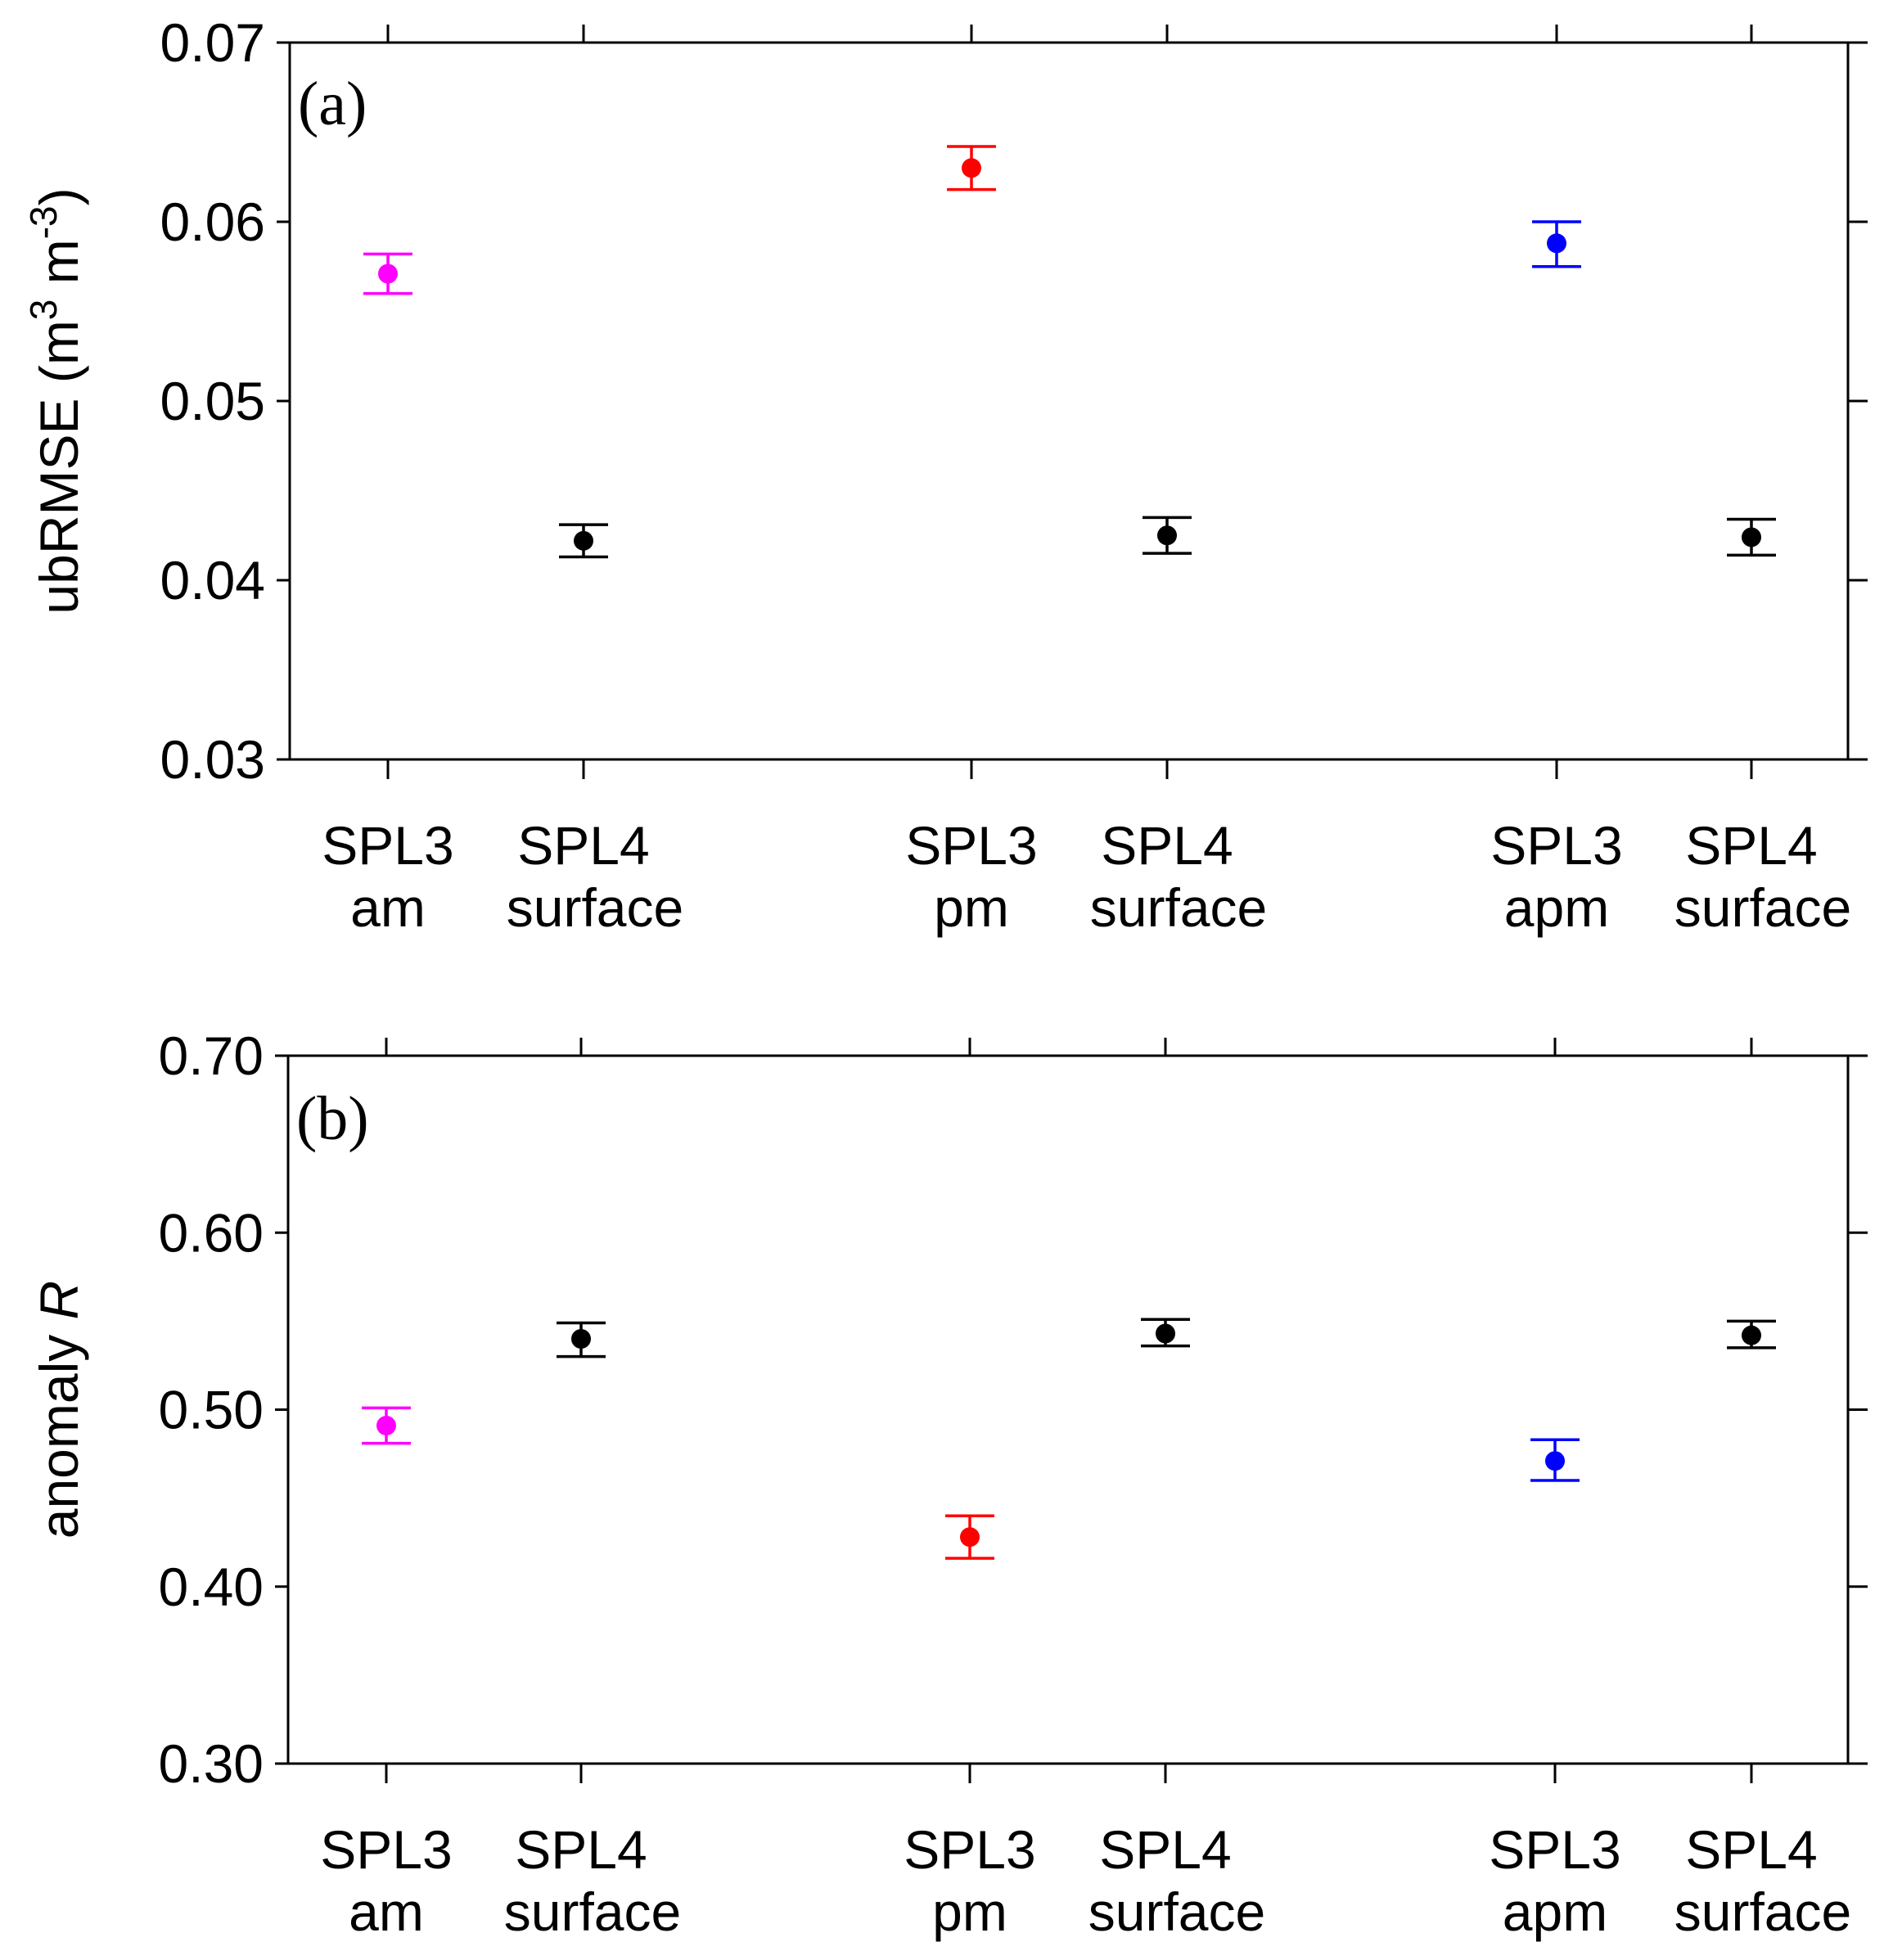 Image resolution: width=1893 pixels, height=1960 pixels. What do you see at coordinates (212, 580) in the screenshot?
I see `y-tick-label: 0.04` at bounding box center [212, 580].